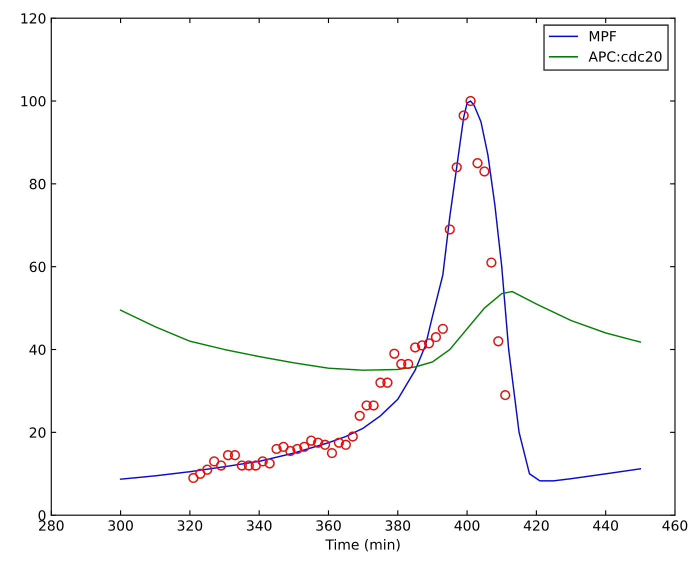 This screenshot has height=568, width=693. Describe the element at coordinates (605, 525) in the screenshot. I see `x-tick-label: 440` at that location.